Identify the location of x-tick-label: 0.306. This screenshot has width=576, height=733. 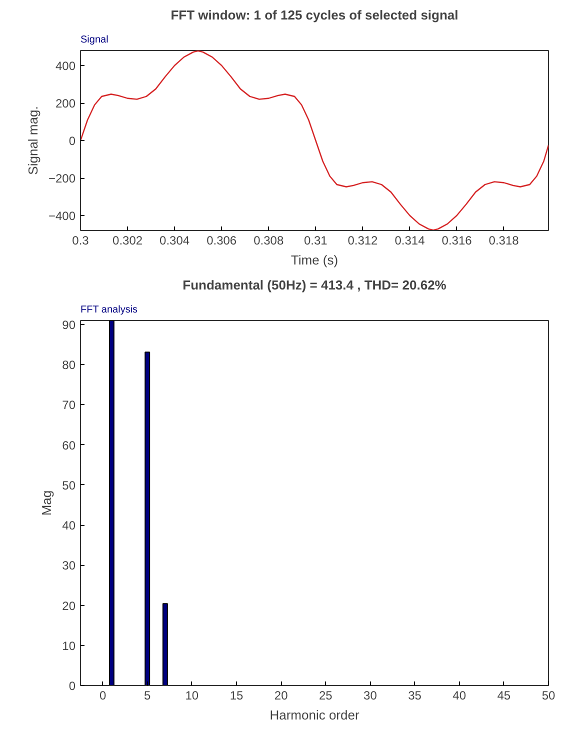
(221, 241).